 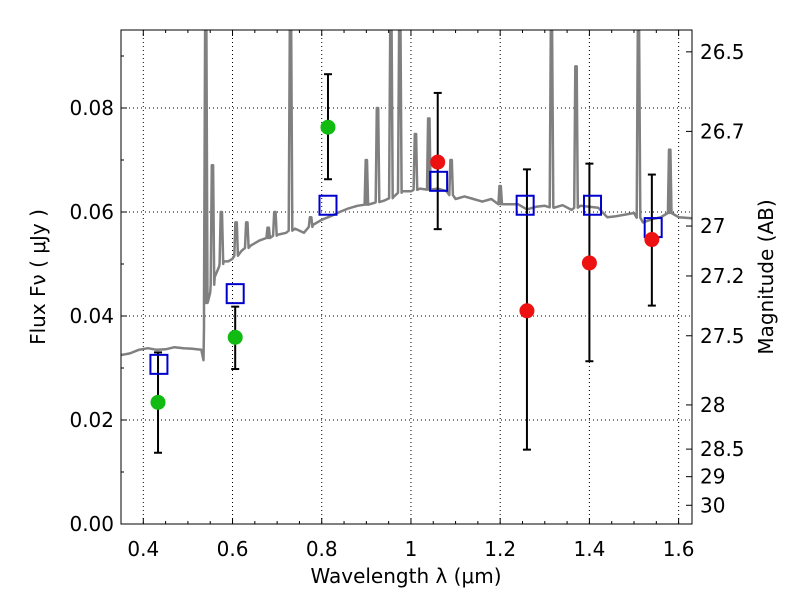 What do you see at coordinates (722, 336) in the screenshot?
I see `right-tick-label: 27.5` at bounding box center [722, 336].